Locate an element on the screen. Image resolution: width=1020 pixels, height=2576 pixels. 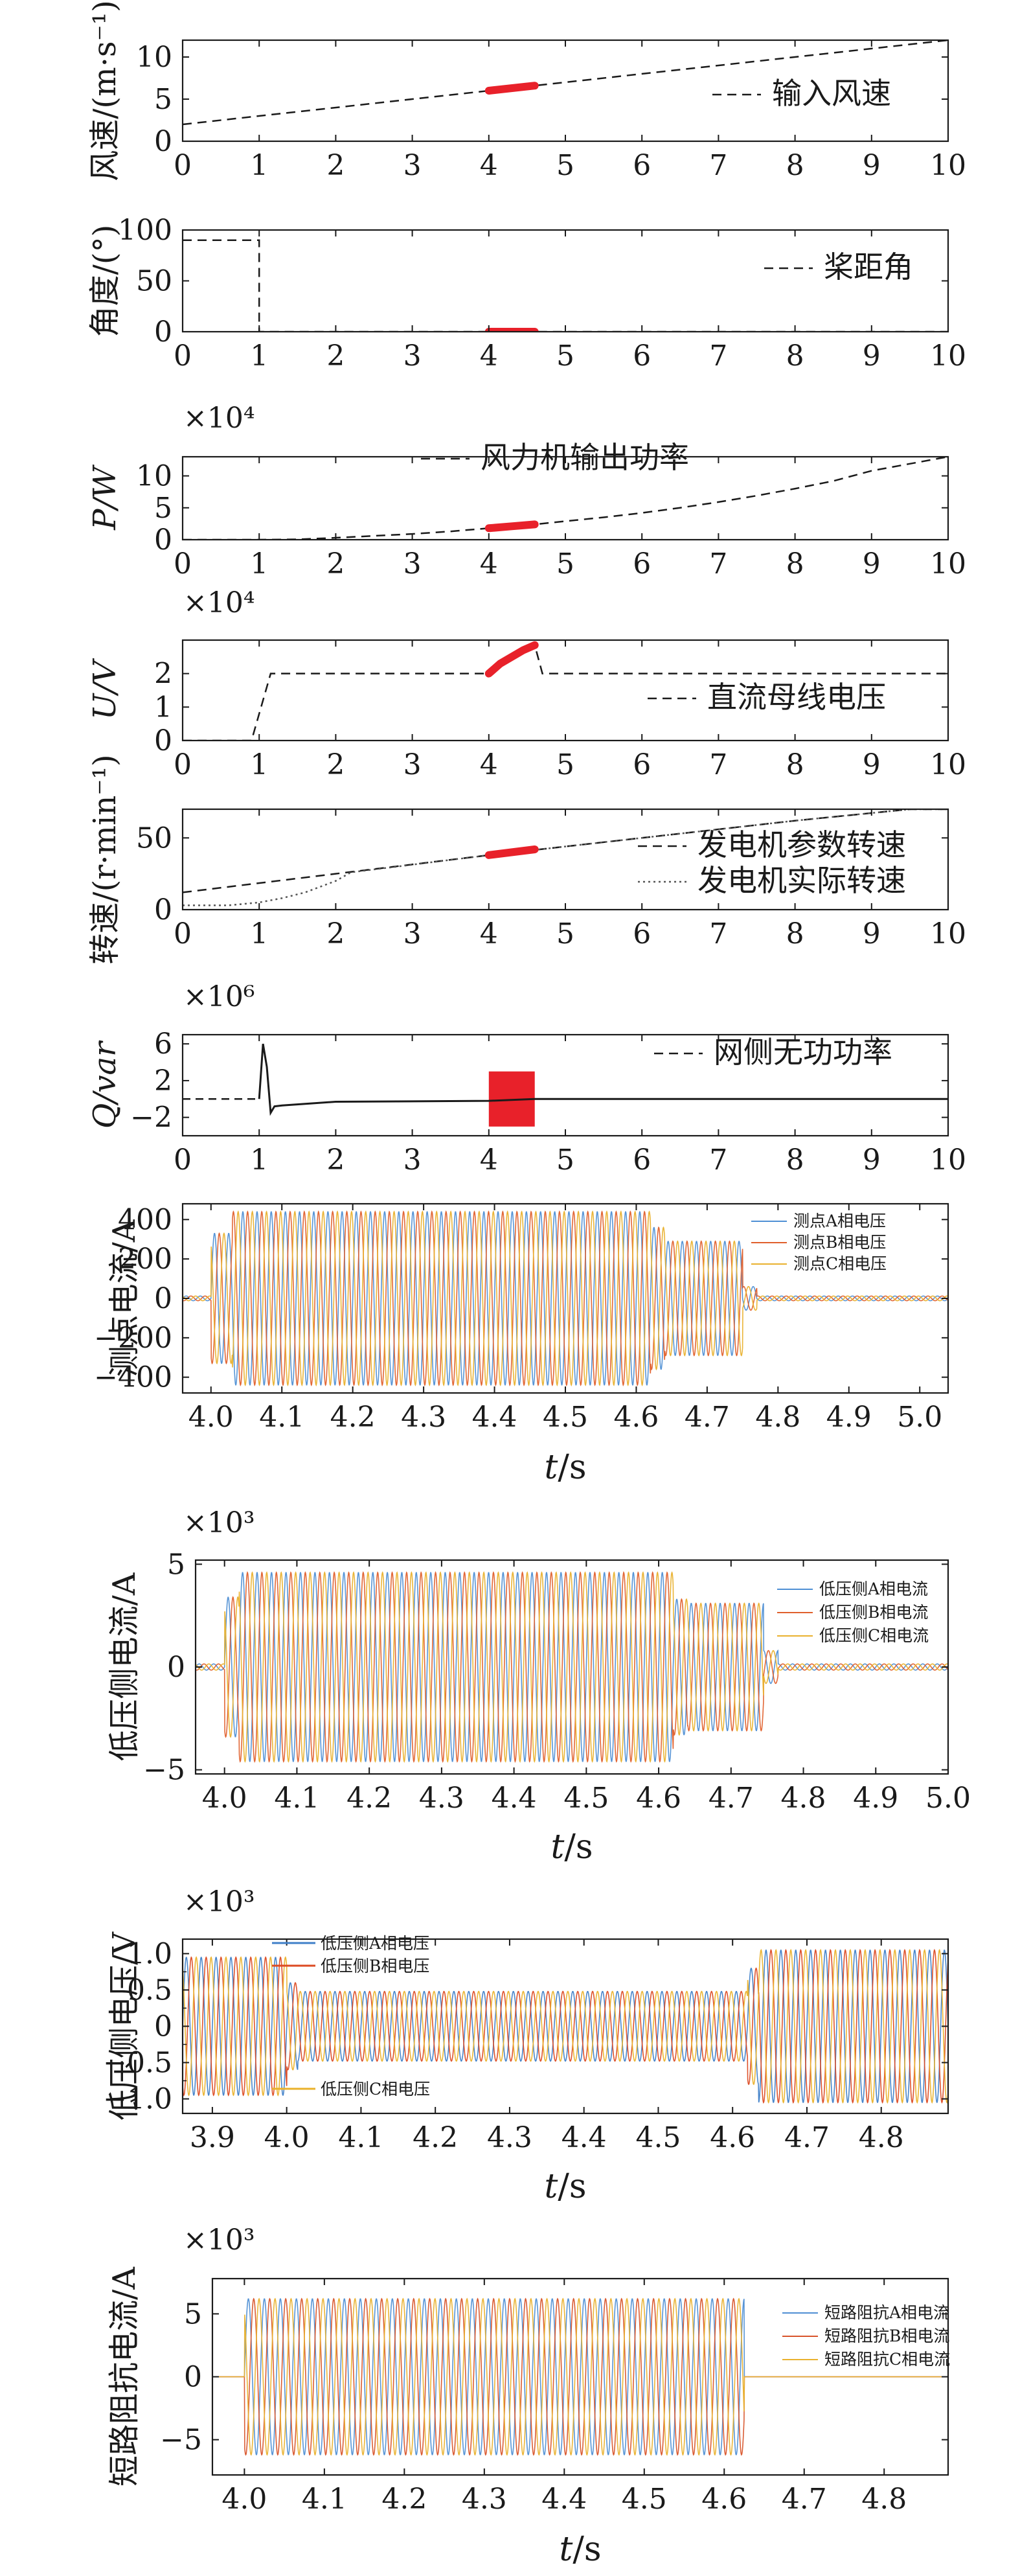
lvcurrent-xtick-label: 4.7 is located at coordinates (731, 1798).